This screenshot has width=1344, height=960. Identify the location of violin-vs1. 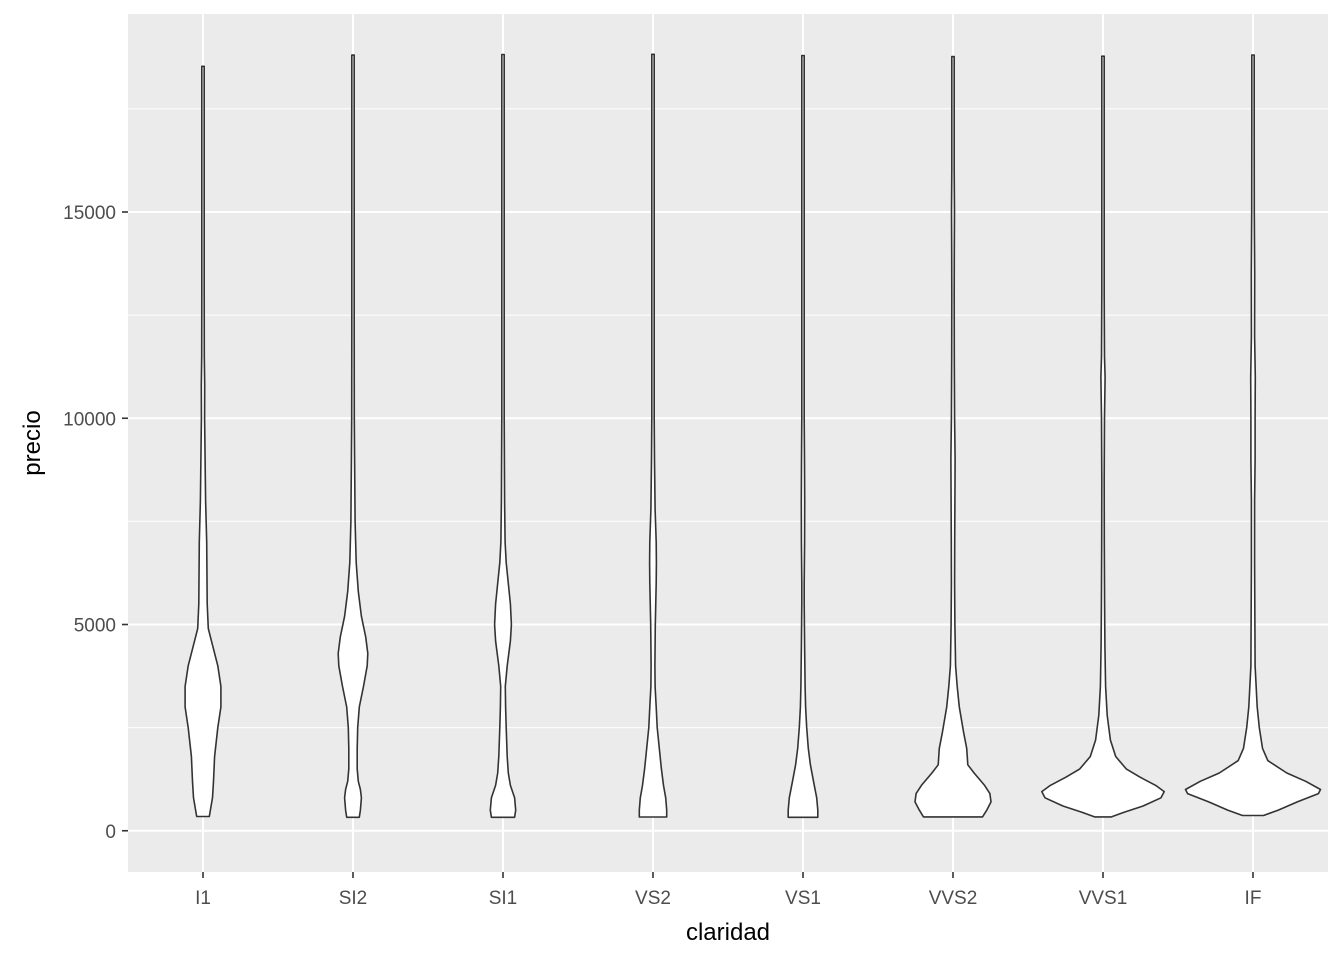
(803, 436).